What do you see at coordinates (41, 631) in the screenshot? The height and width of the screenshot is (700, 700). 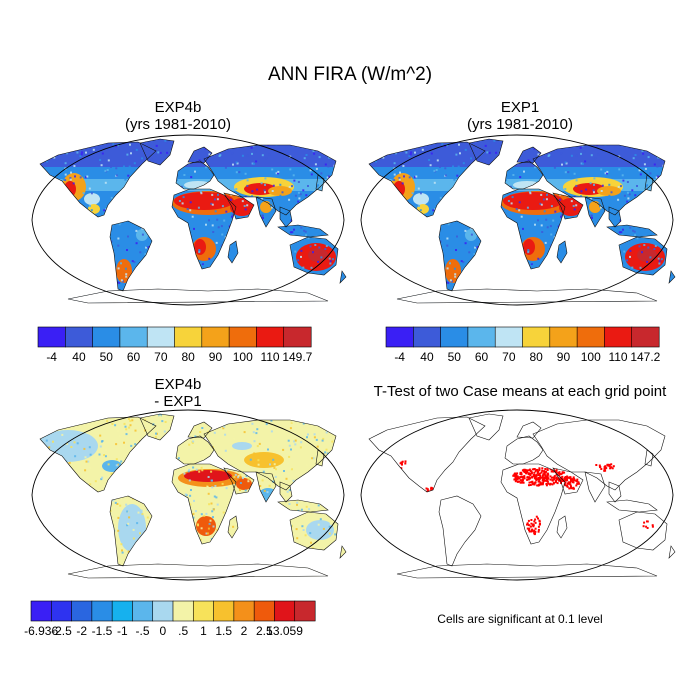 I see `colorbar-label: -6.936` at bounding box center [41, 631].